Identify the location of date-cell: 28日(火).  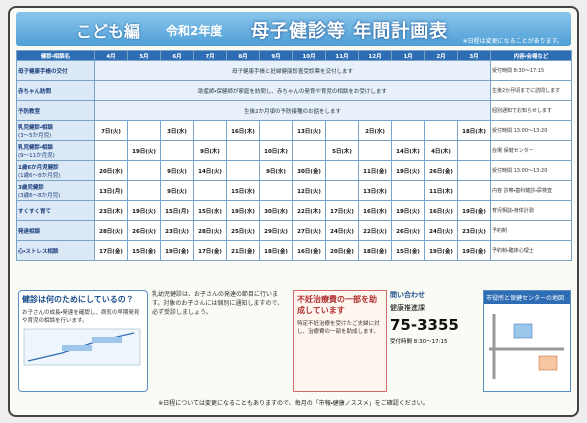
(111, 230).